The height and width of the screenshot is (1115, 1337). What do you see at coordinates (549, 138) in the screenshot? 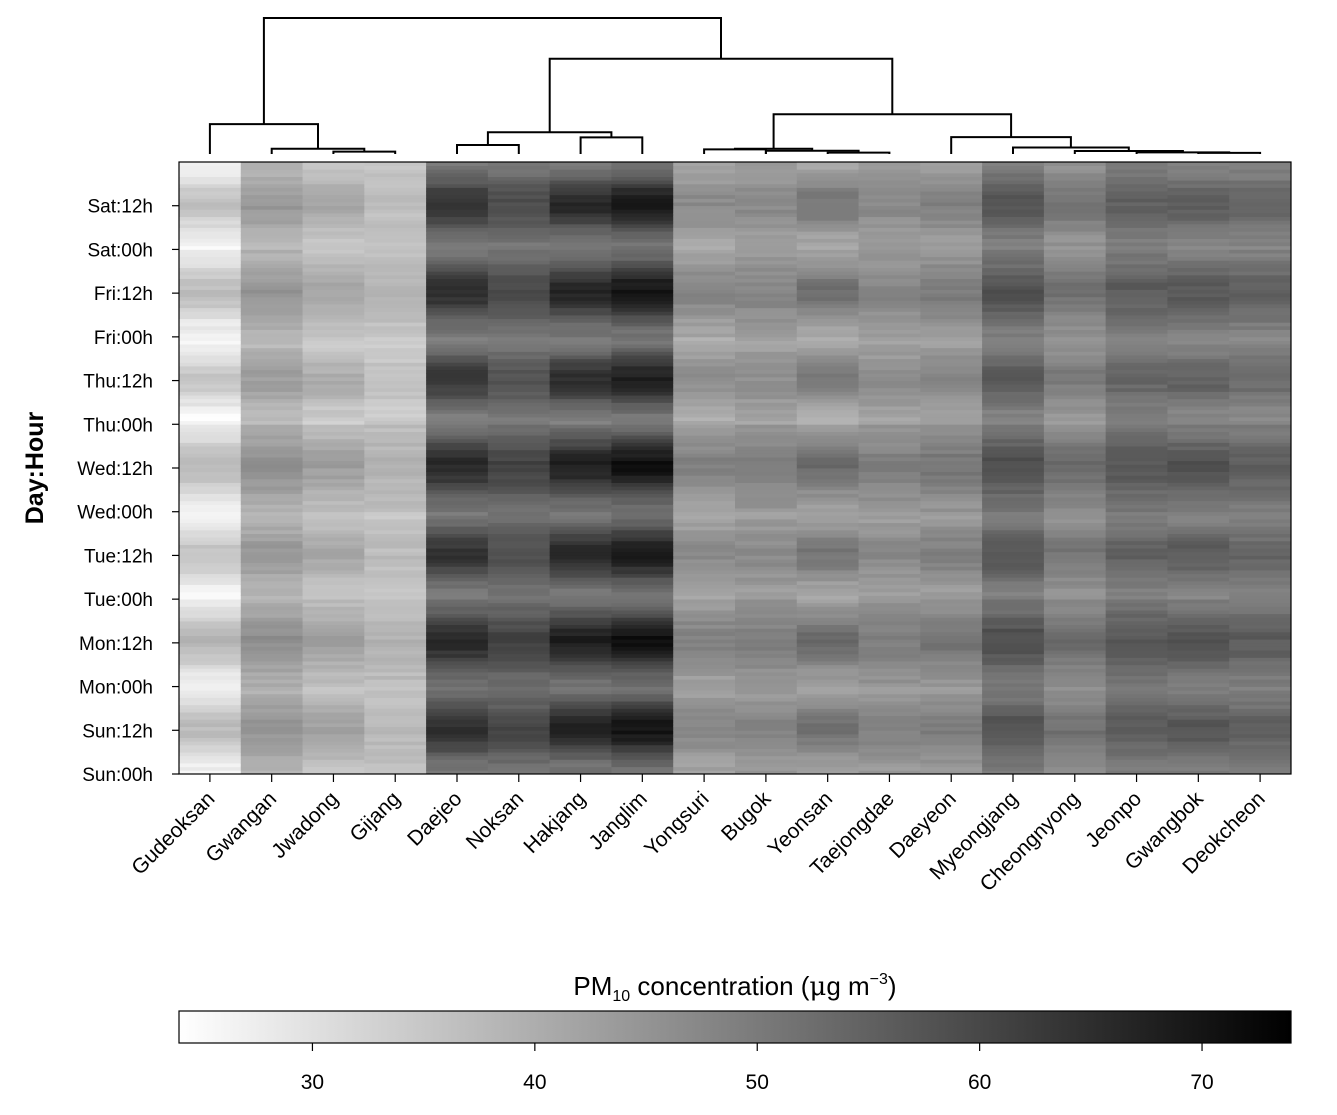
I see `dendrogram-link` at bounding box center [549, 138].